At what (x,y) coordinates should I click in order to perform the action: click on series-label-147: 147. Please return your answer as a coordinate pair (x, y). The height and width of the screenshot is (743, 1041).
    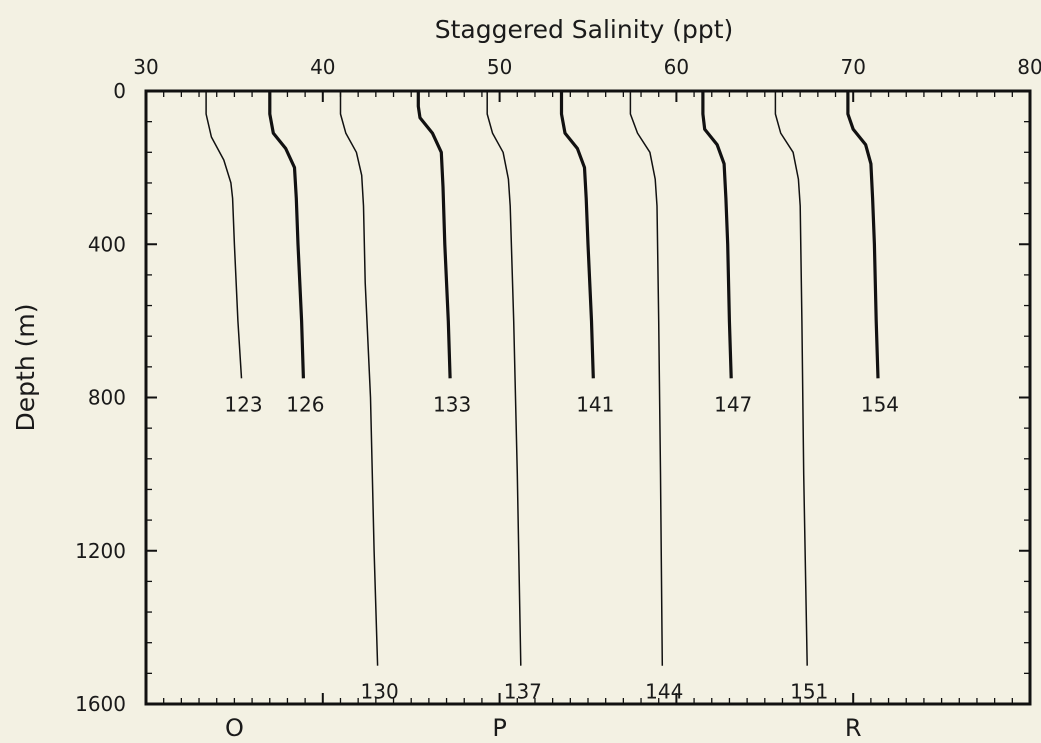
    Looking at the image, I should click on (733, 404).